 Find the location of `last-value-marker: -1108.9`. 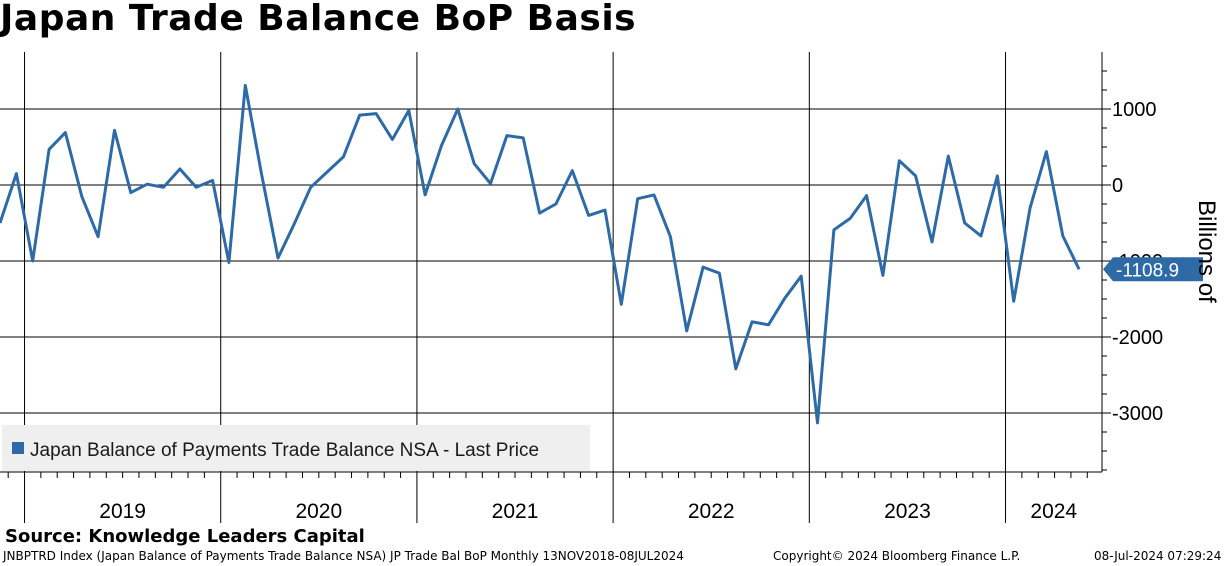

last-value-marker: -1108.9 is located at coordinates (1153, 269).